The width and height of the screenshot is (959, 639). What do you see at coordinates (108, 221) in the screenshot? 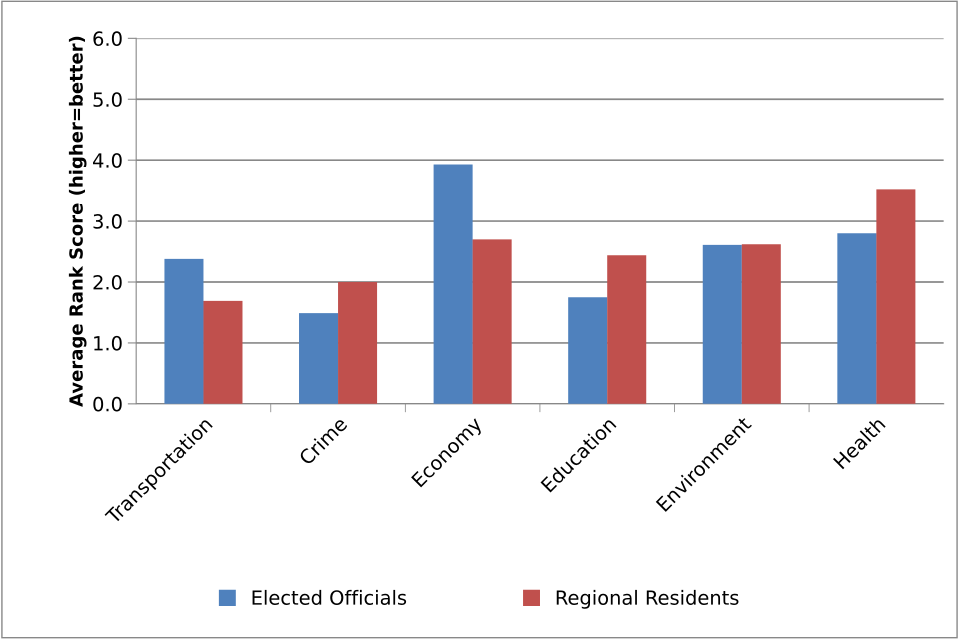
I see `y-tick-label: 3.0` at bounding box center [108, 221].